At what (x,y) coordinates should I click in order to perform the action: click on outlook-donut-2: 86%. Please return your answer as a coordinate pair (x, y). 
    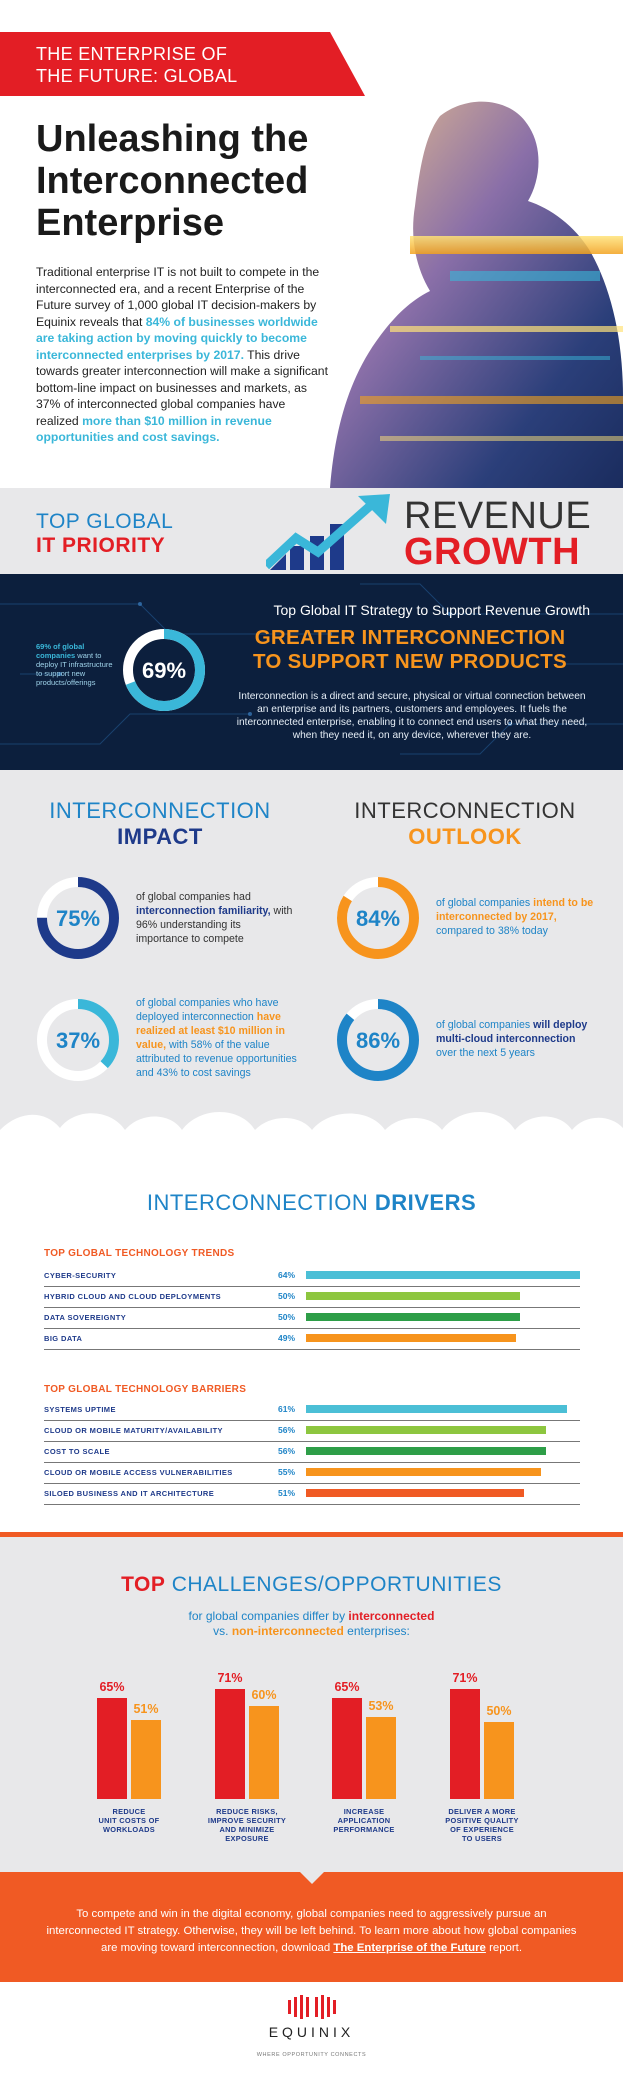
    Looking at the image, I should click on (378, 1040).